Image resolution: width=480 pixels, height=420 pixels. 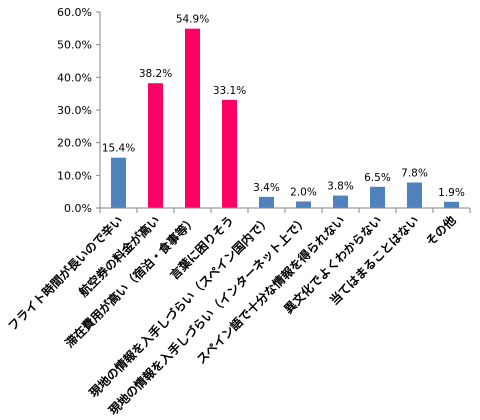 I want to click on y-tick-label: 20.0%, so click(x=74, y=143).